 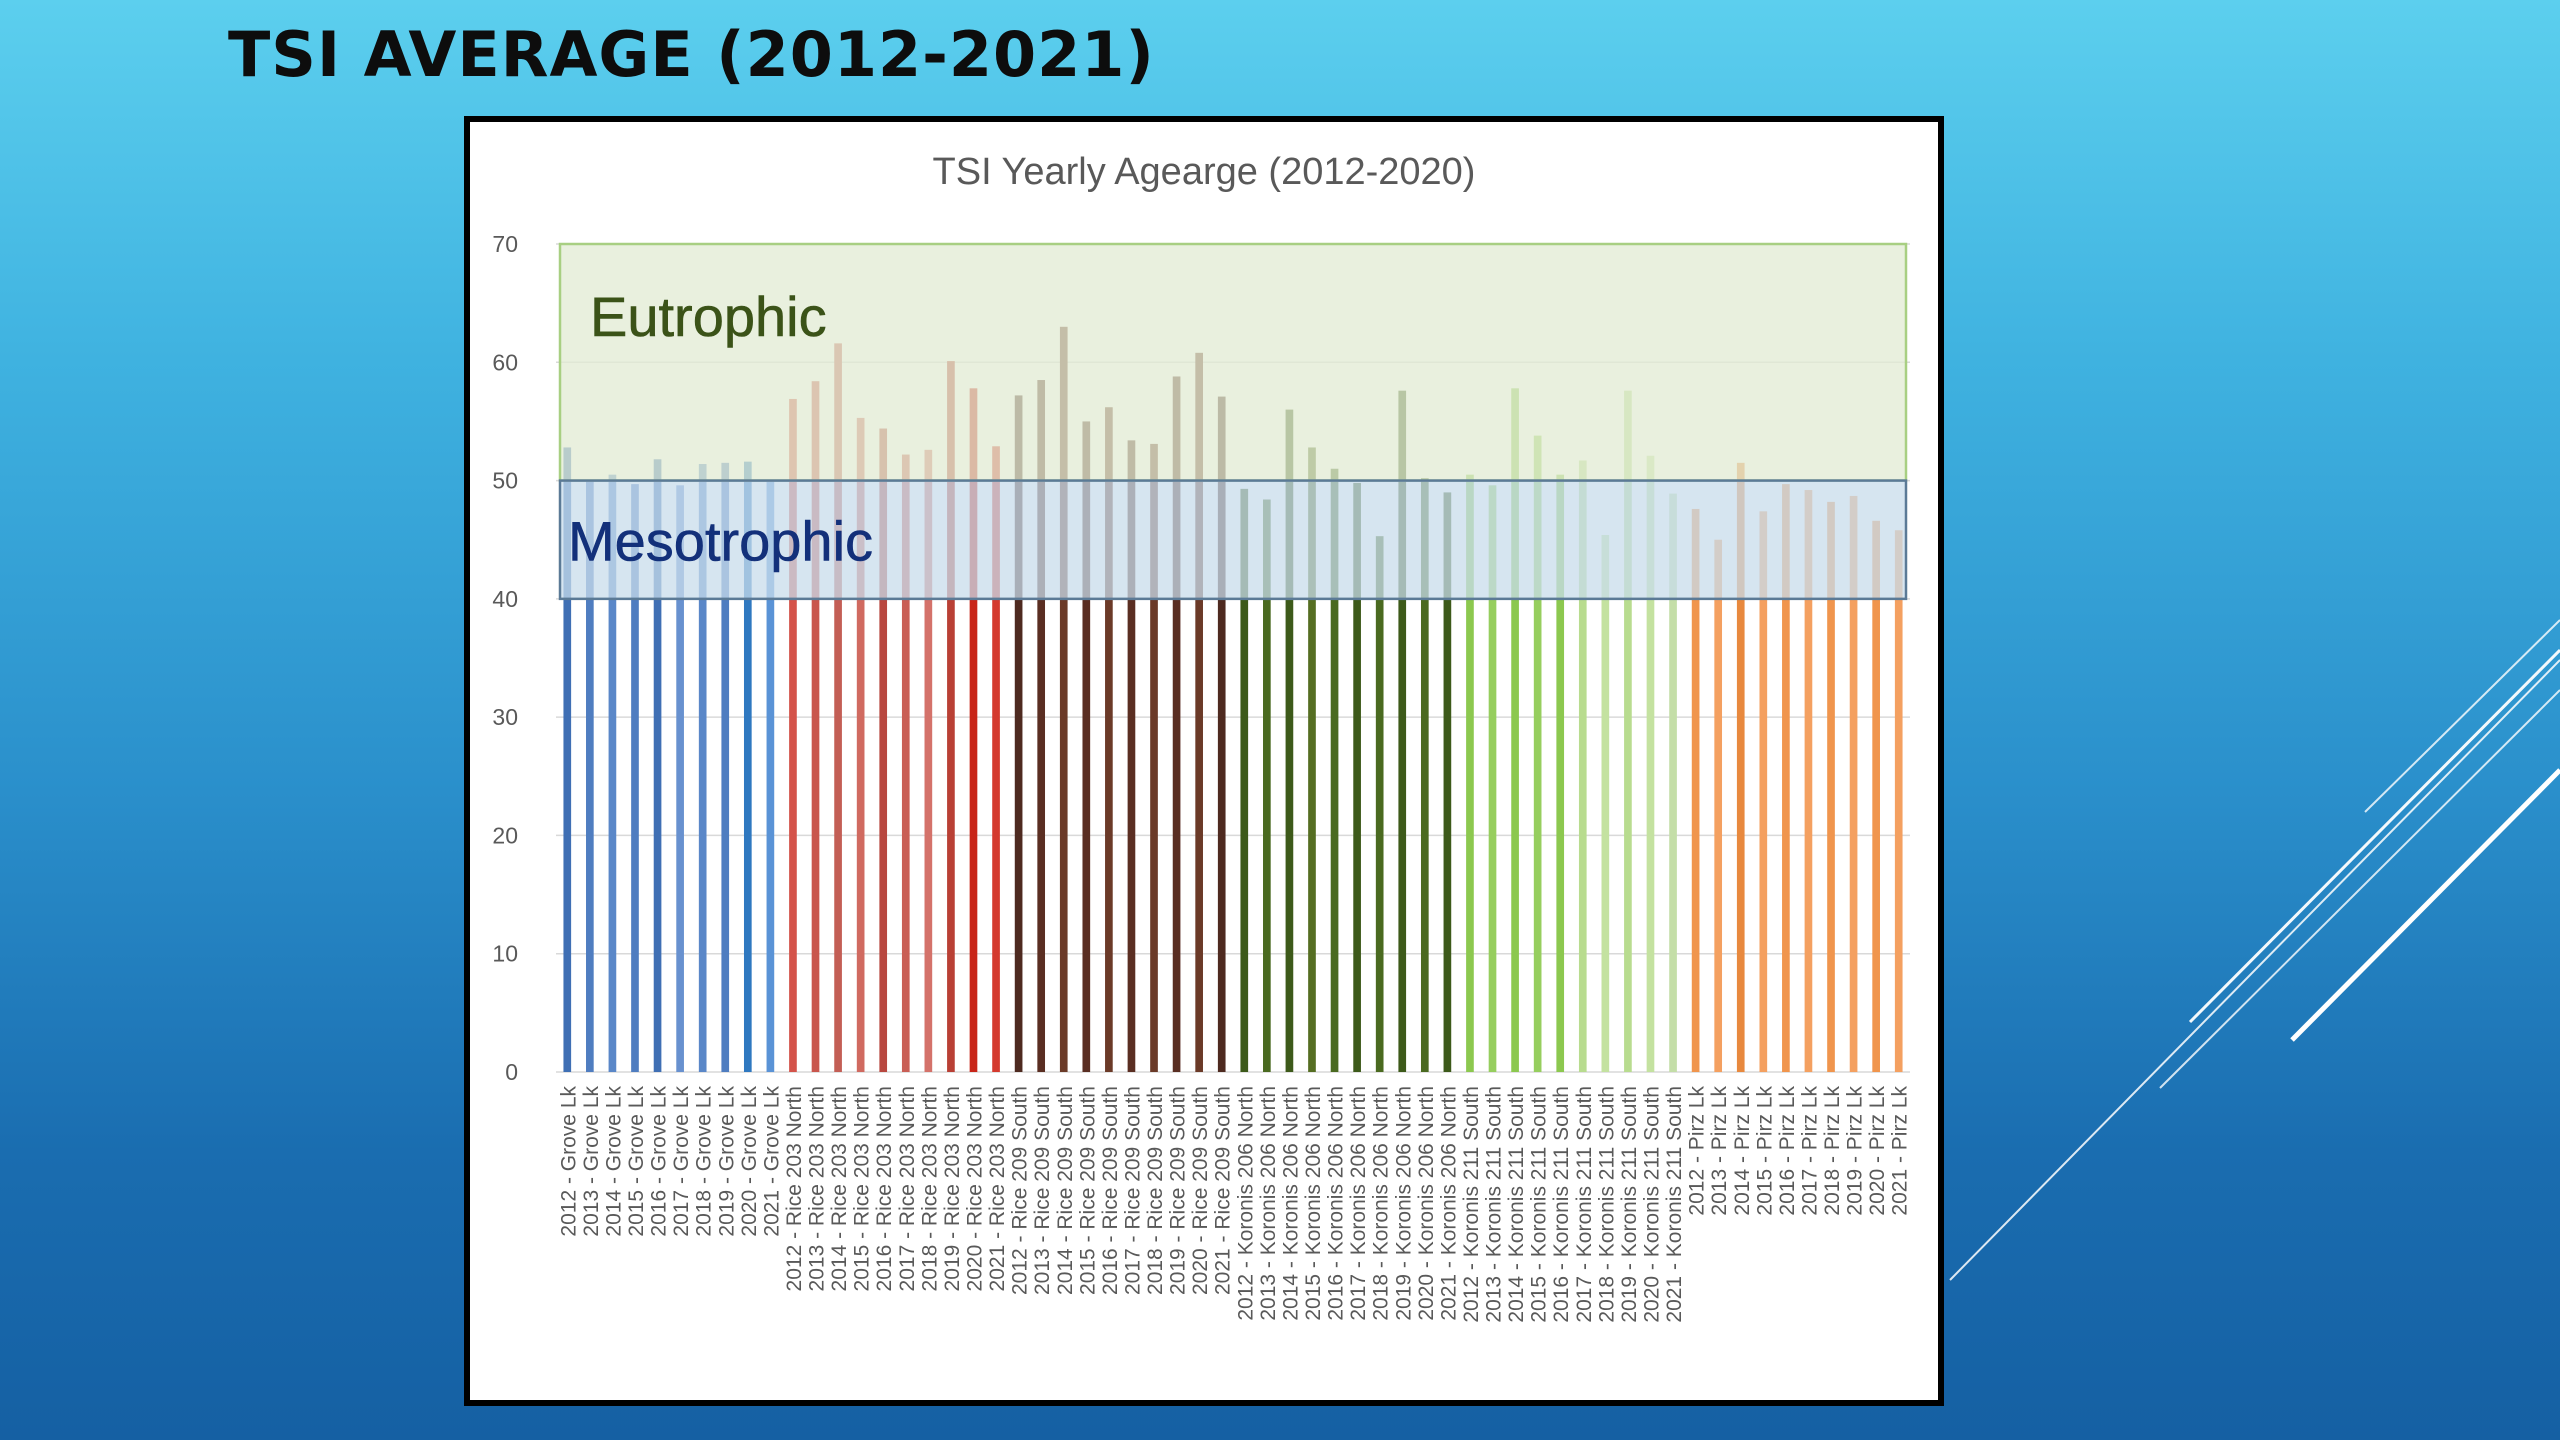 I want to click on x-tick-label: 2015 - Pirz Lk, so click(x=1764, y=1151).